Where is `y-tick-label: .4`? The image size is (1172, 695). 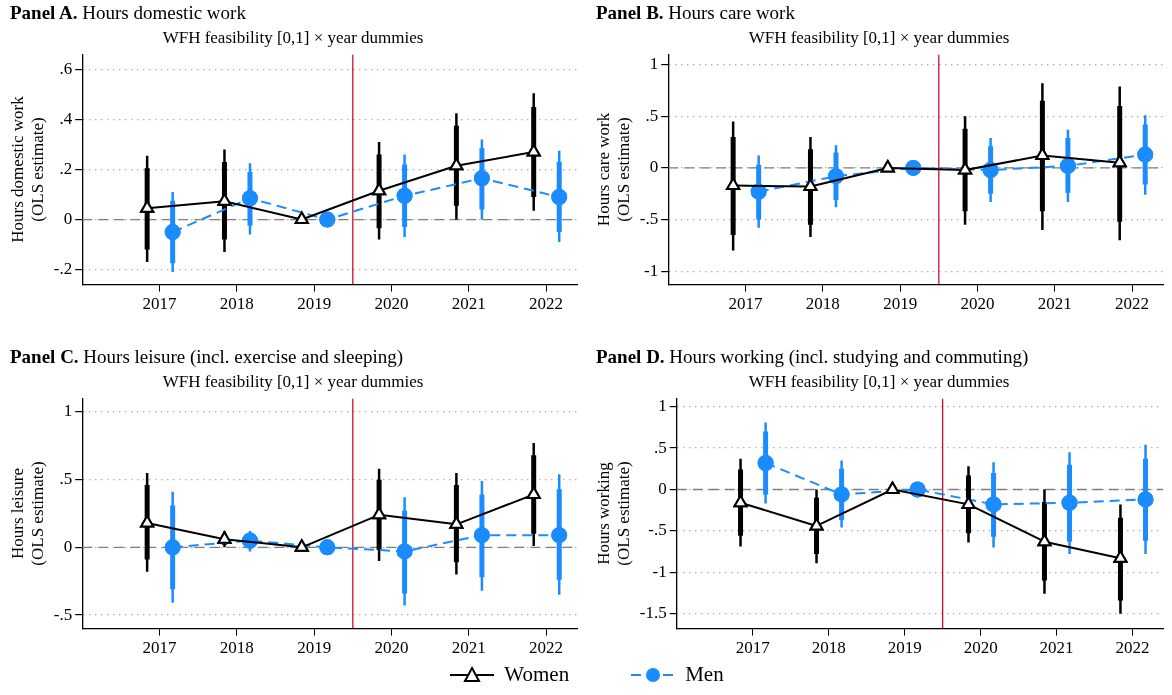 y-tick-label: .4 is located at coordinates (66, 118).